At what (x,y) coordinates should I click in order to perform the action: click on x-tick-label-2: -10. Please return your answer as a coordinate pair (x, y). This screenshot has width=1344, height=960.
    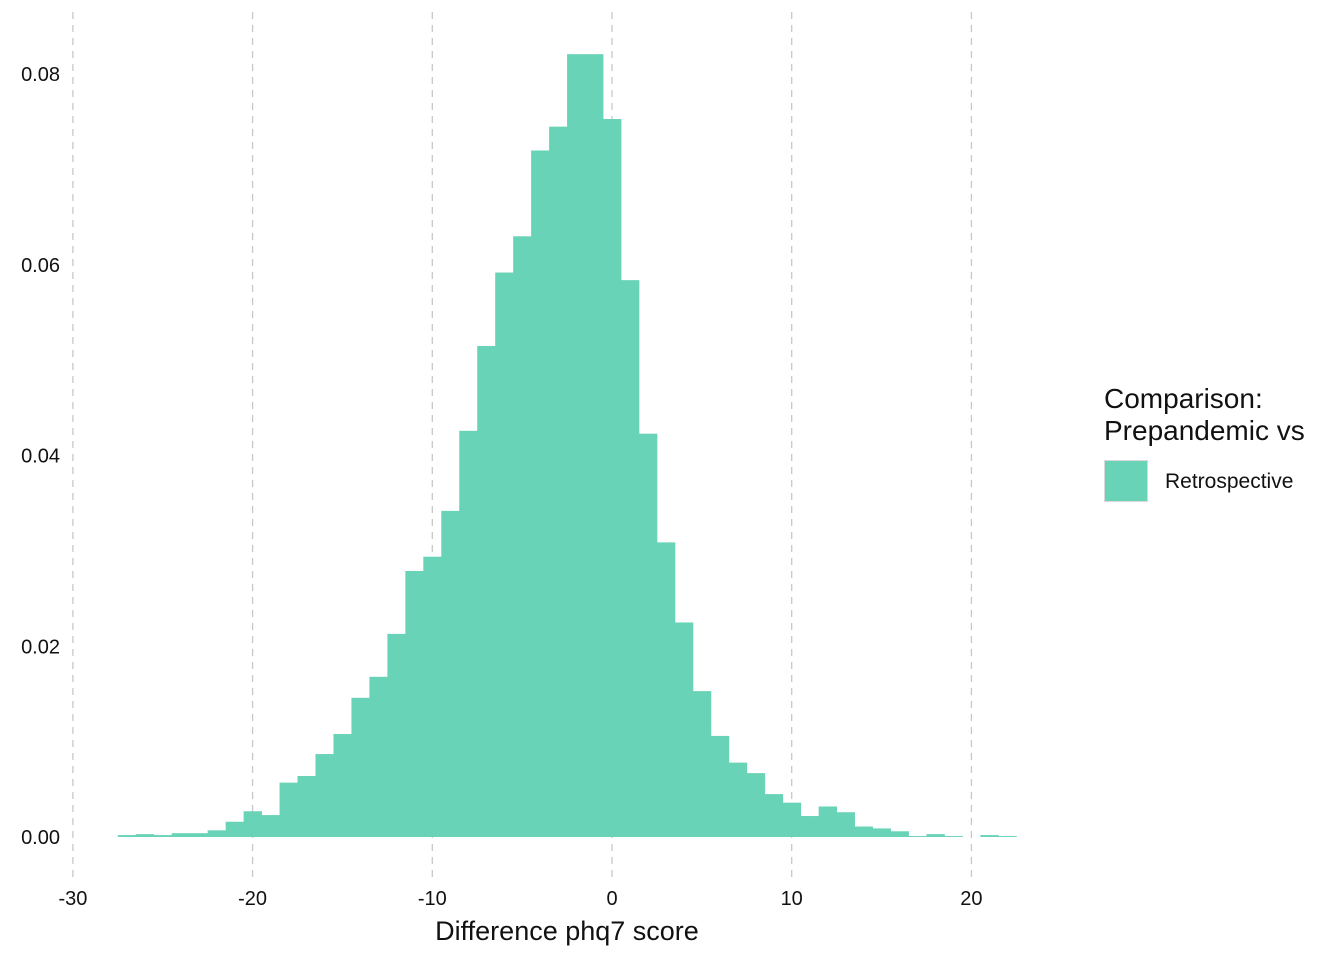
    Looking at the image, I should click on (432, 899).